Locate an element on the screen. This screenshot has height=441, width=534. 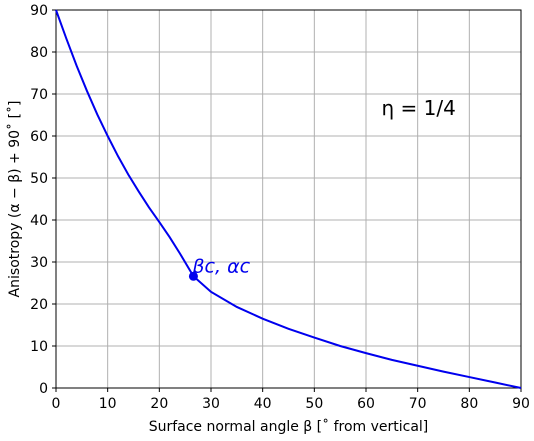
x-tick-label: 50 is located at coordinates (314, 404).